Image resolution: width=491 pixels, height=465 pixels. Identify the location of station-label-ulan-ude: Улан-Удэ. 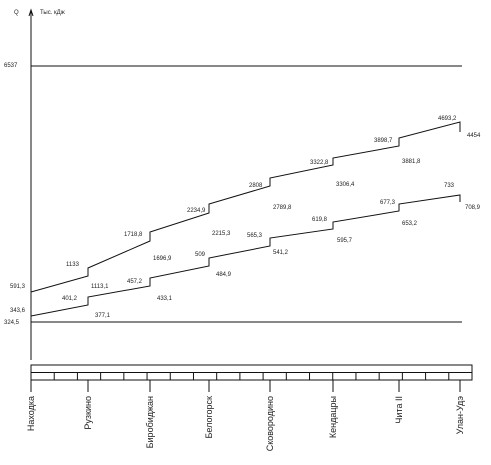
(460, 415).